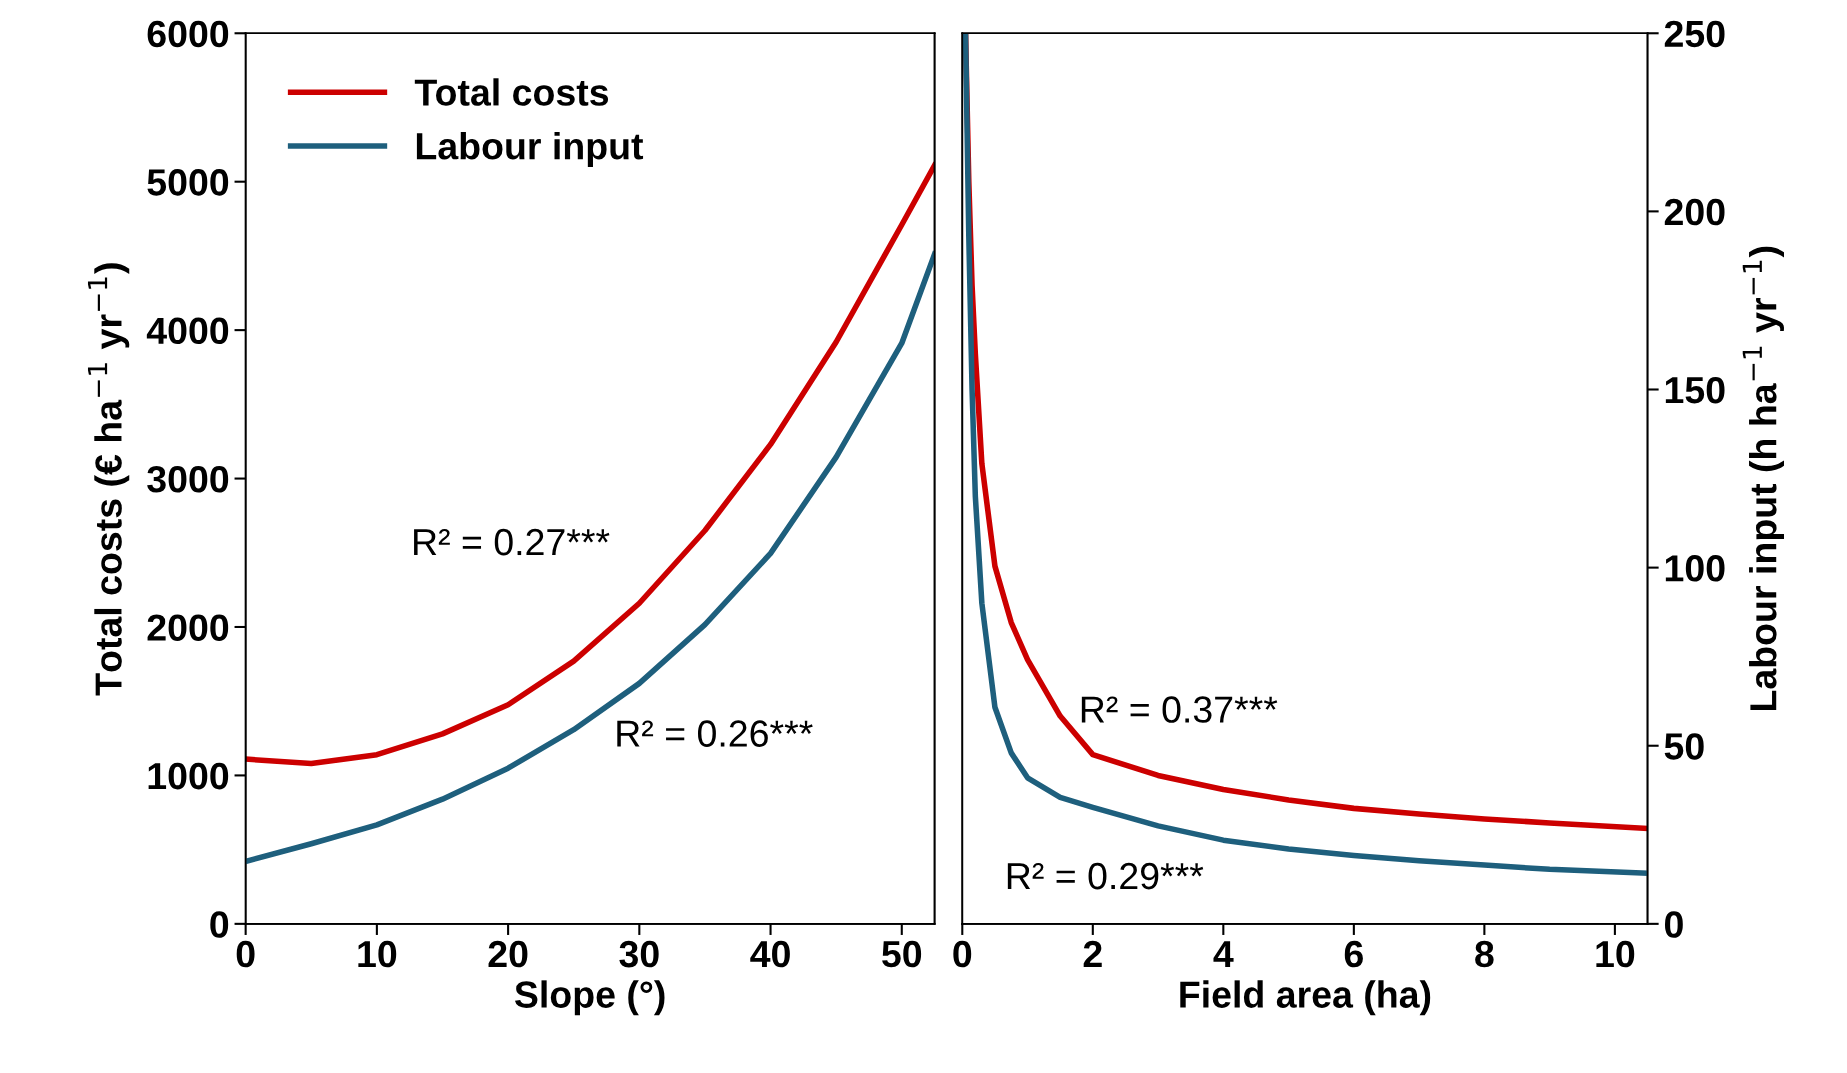 The width and height of the screenshot is (1847, 1073). I want to click on y2-axis-title: Labour input (h ha$^{−1}$ yr$^{−1}$), so click(1763, 478).